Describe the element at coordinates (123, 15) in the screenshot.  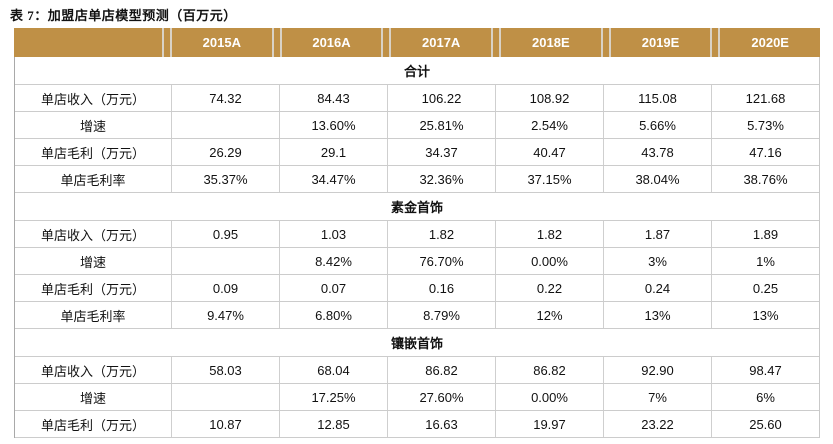
I see `table-caption: 表 7：加盟店单店模型预测（百万元）` at that location.